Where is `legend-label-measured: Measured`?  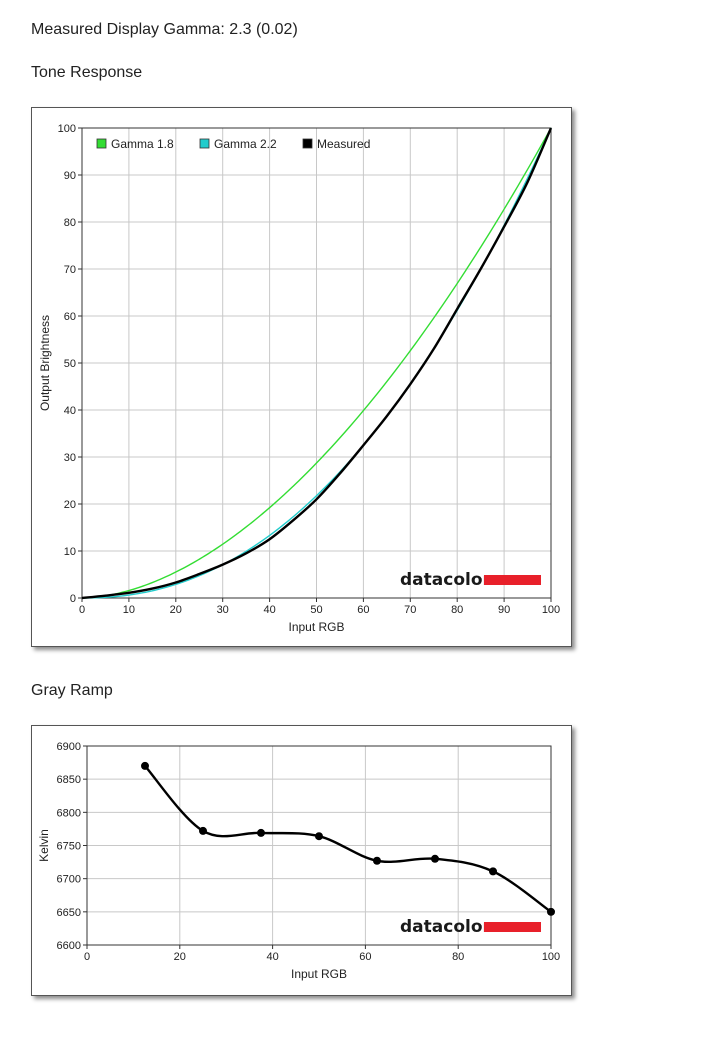 legend-label-measured: Measured is located at coordinates (343, 144).